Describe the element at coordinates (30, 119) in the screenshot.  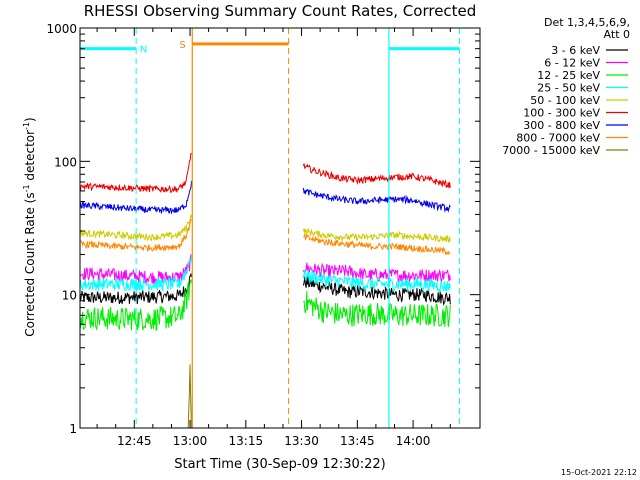
I see `y-axis-label-part-4: )` at that location.